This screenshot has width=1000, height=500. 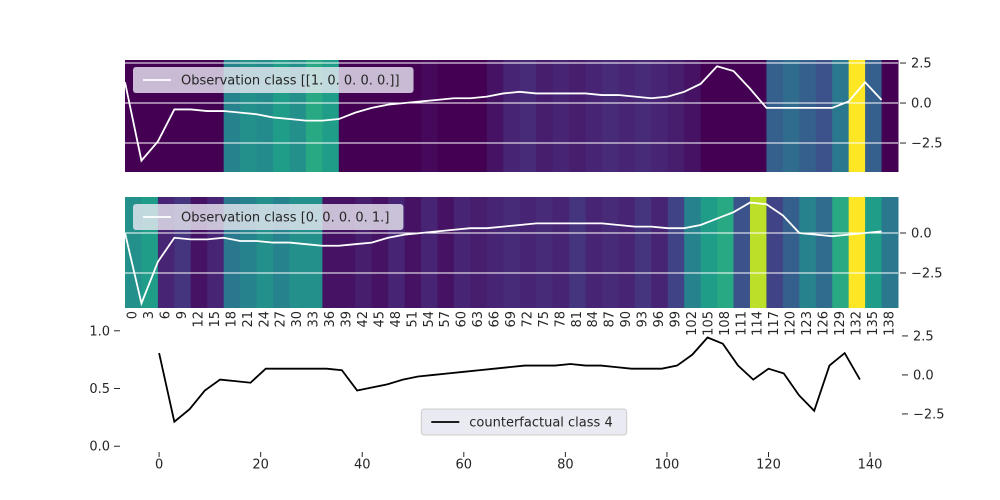 I want to click on x-tick-label: 108, so click(x=725, y=323).